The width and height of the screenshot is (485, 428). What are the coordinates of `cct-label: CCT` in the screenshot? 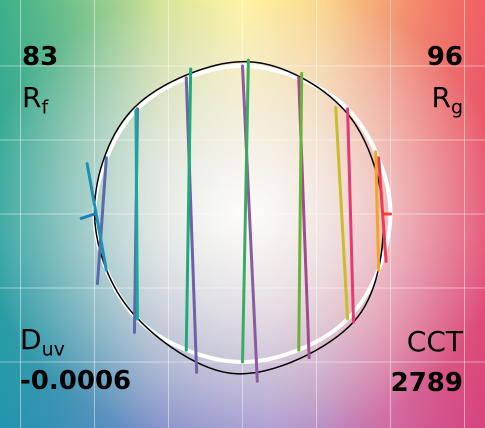 It's located at (434, 341).